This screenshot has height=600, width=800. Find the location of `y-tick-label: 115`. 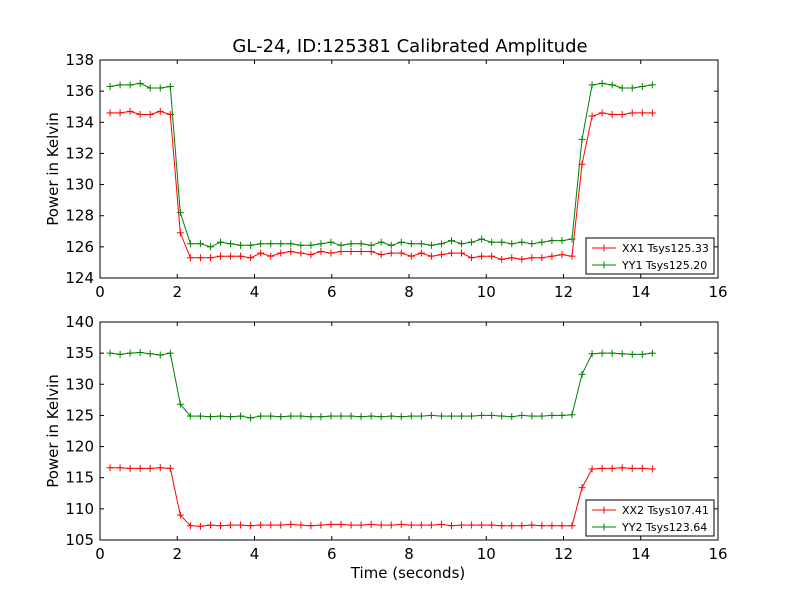

y-tick-label: 115 is located at coordinates (79, 478).